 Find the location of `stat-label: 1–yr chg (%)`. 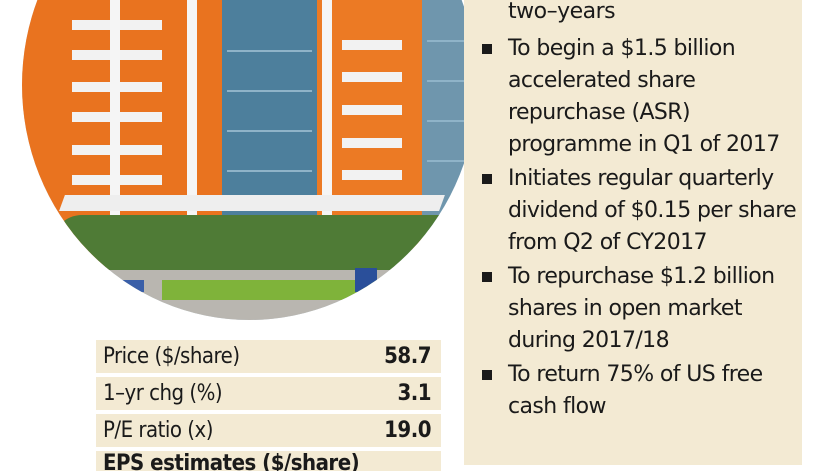

stat-label: 1–yr chg (%) is located at coordinates (163, 393).